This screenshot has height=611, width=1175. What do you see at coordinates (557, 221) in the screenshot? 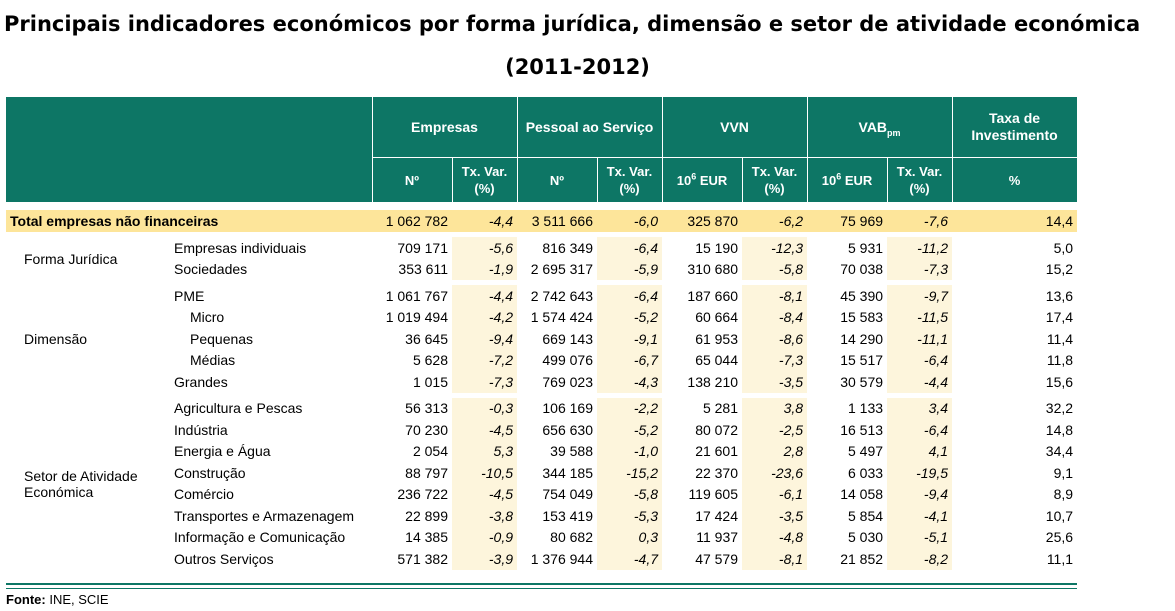
I see `cell: 3 511 666` at bounding box center [557, 221].